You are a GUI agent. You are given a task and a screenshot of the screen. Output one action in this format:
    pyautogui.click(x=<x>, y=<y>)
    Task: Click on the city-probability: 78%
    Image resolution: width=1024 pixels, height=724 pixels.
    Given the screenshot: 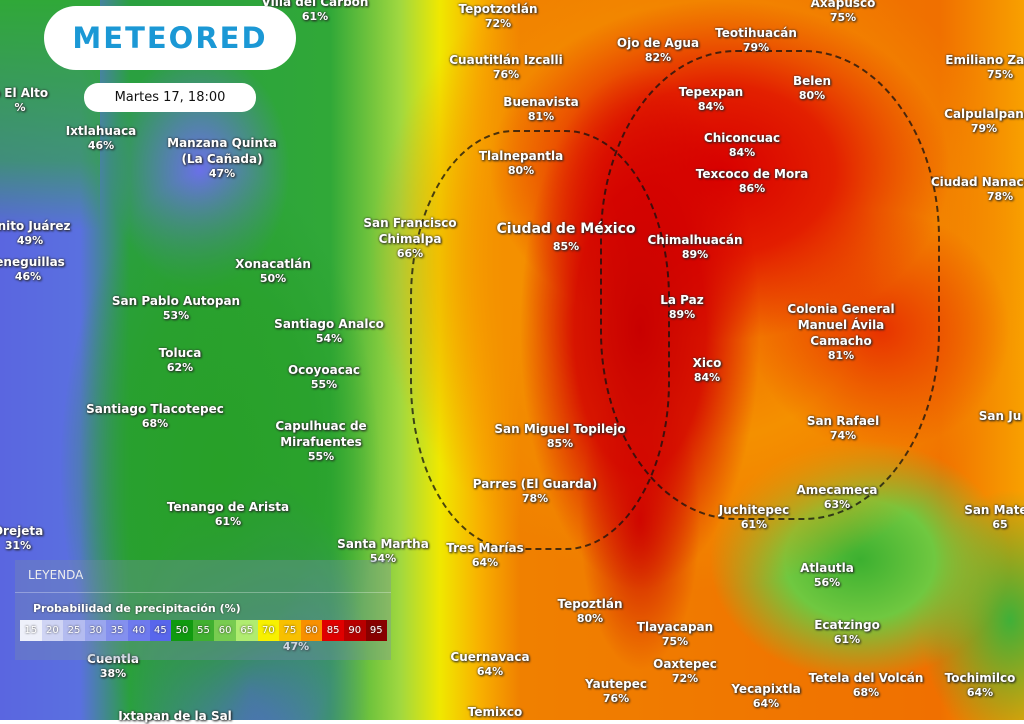 What is the action you would take?
    pyautogui.click(x=535, y=498)
    